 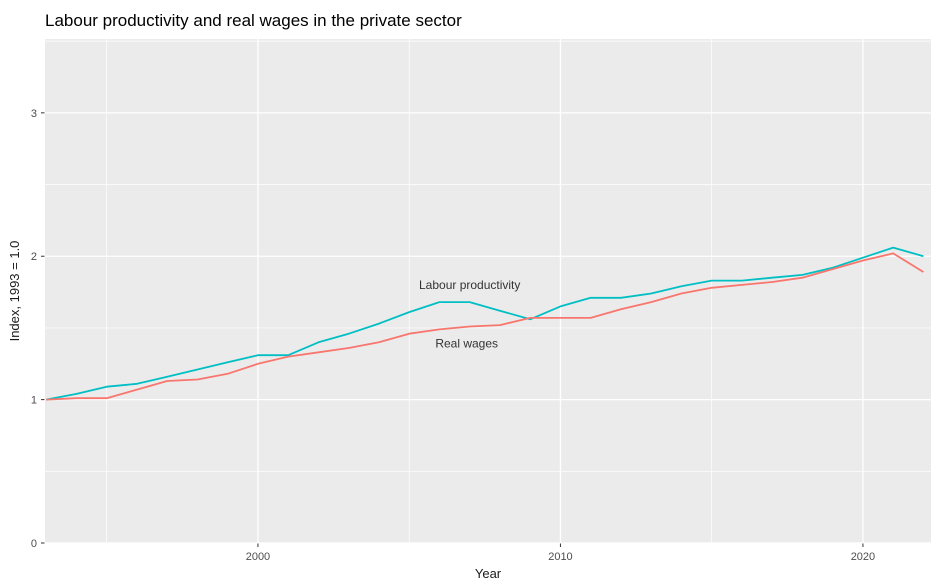 What do you see at coordinates (469, 285) in the screenshot?
I see `series-label-labour-productivity: Labour productivity` at bounding box center [469, 285].